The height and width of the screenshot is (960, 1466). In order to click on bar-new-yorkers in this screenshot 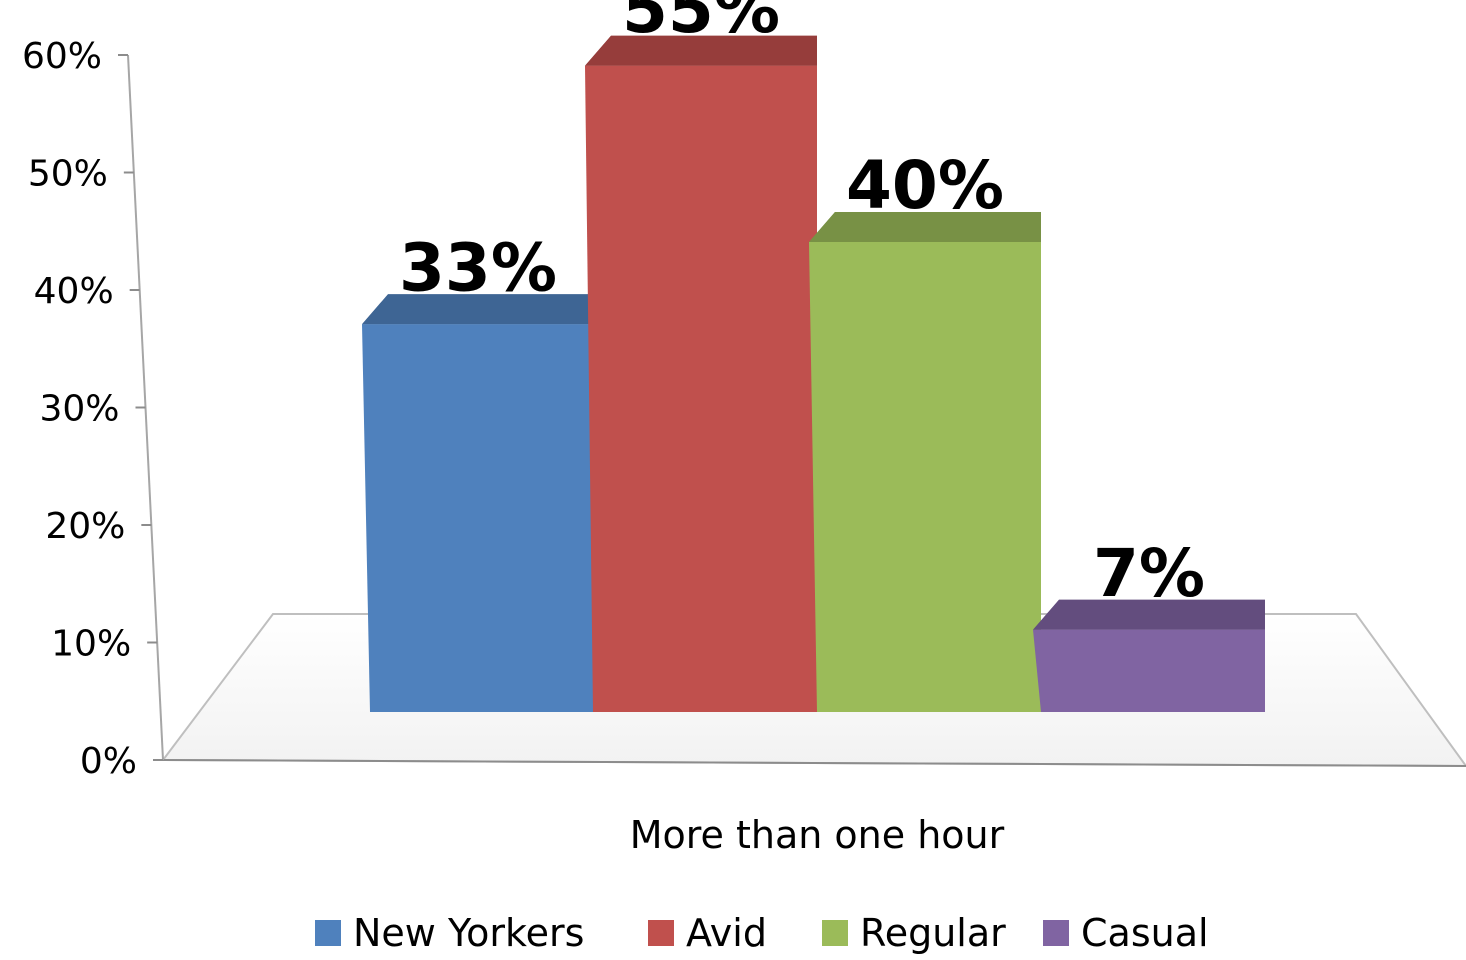, I will do `click(478, 503)`.